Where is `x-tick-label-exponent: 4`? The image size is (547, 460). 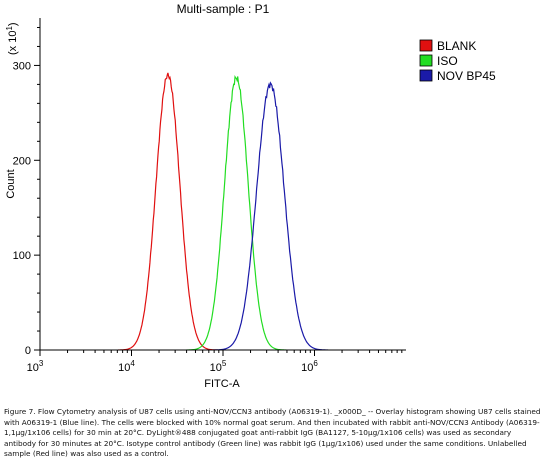
x-tick-label-exponent: 4 is located at coordinates (132, 363).